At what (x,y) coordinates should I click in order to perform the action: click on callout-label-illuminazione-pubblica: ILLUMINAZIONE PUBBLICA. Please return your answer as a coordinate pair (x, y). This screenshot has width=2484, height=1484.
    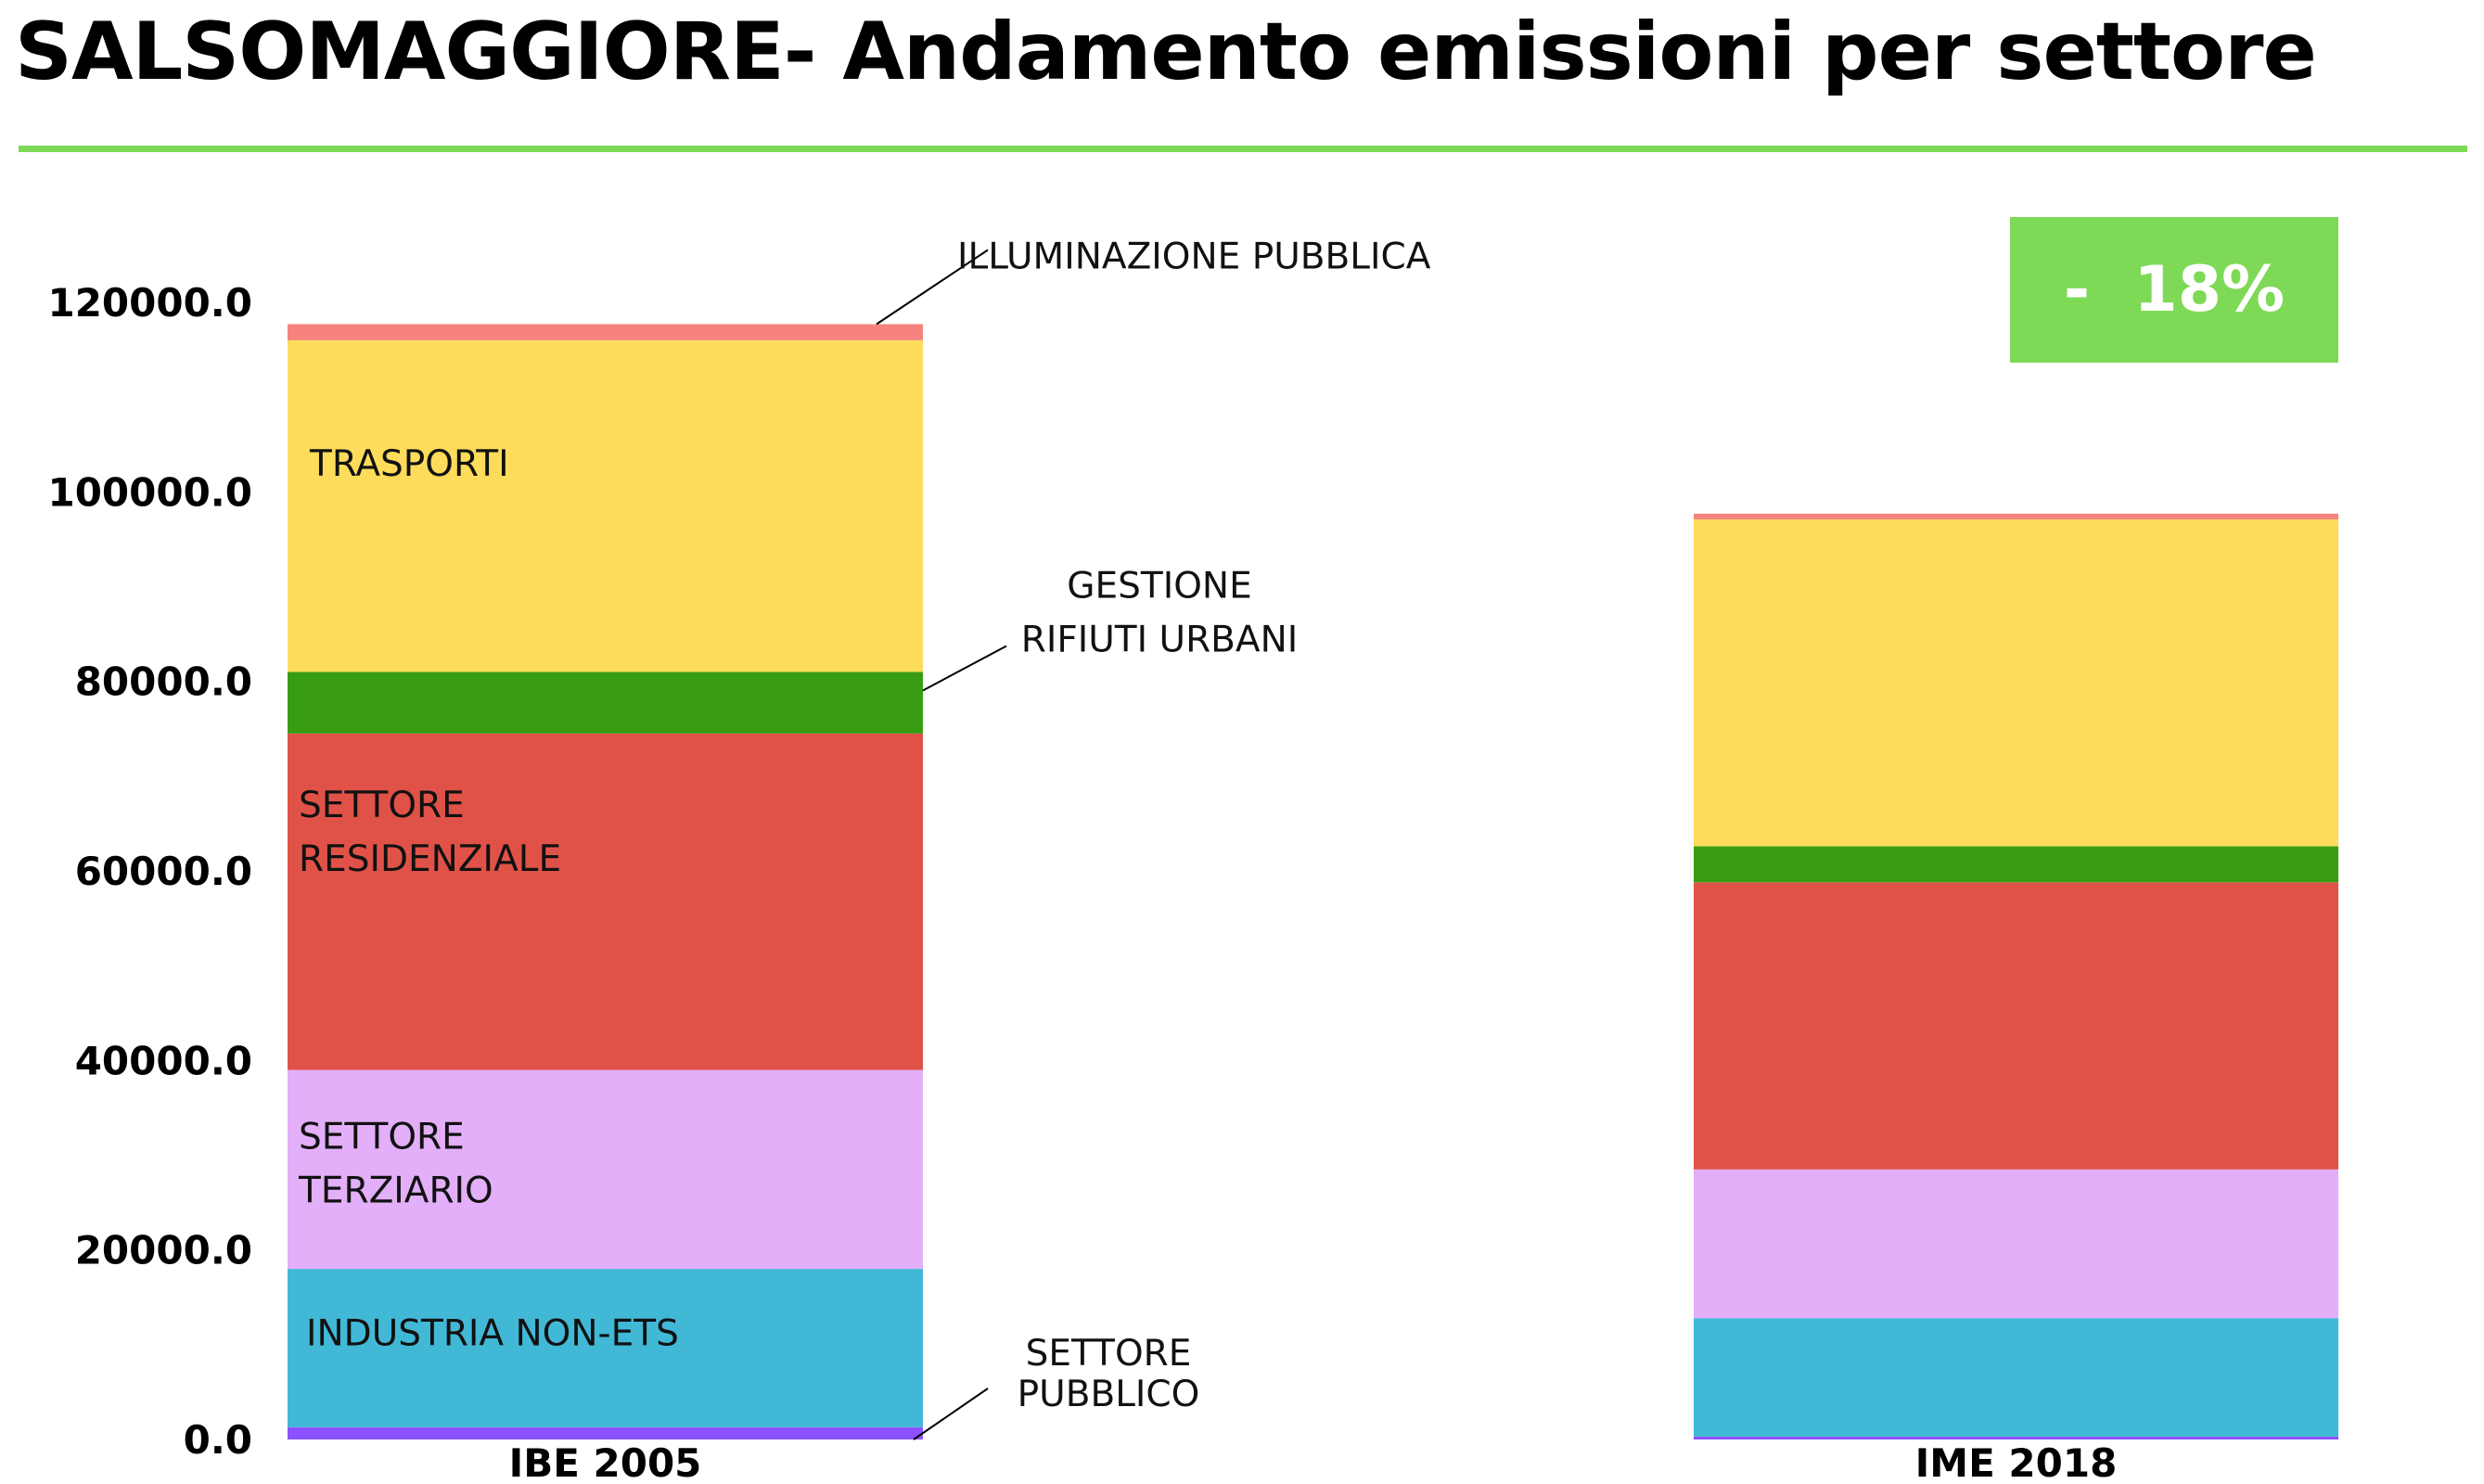
    Looking at the image, I should click on (1194, 256).